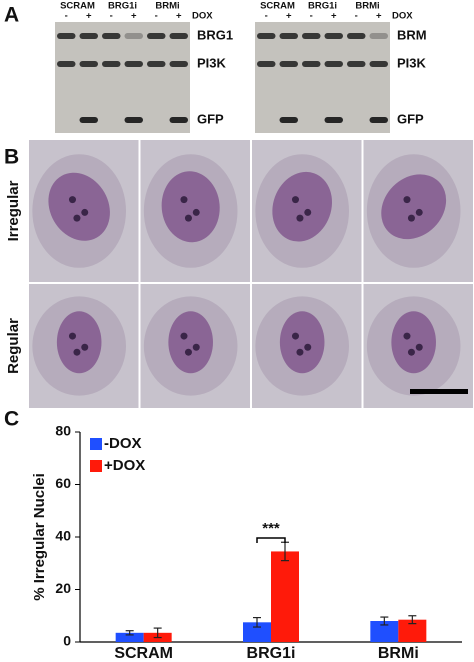 The image size is (474, 662). Describe the element at coordinates (398, 653) in the screenshot. I see `x-tick-label: BRMi` at that location.